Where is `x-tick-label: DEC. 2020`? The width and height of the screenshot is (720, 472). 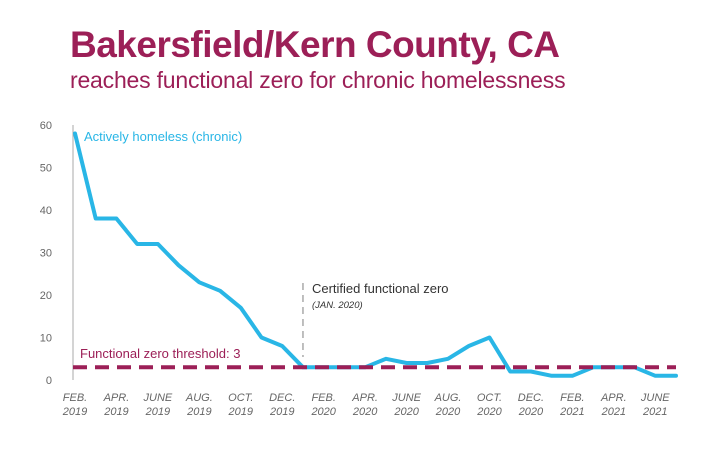
x-tick-label: DEC. 2020 is located at coordinates (531, 405).